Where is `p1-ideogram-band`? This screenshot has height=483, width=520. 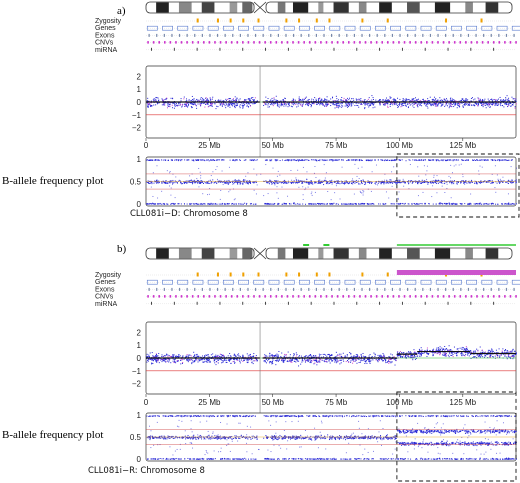 p1-ideogram-band is located at coordinates (469, 253).